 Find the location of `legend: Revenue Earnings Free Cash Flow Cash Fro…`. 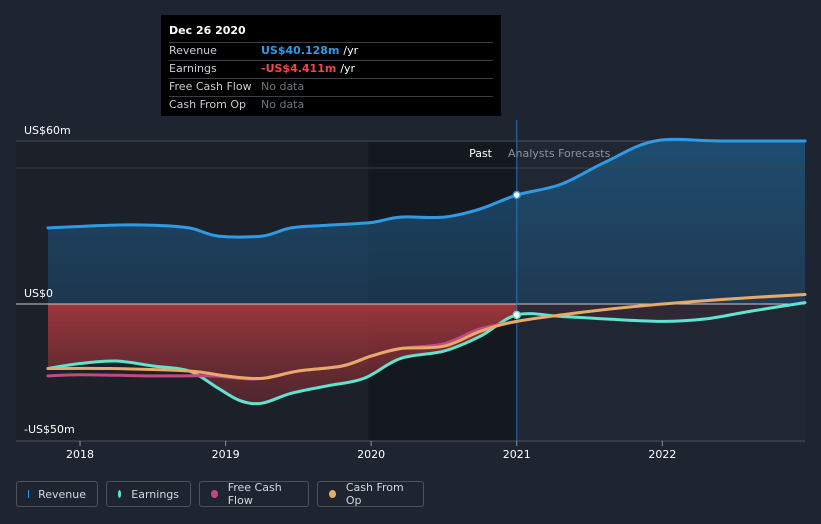

legend: Revenue Earnings Free Cash Flow Cash Fro… is located at coordinates (220, 495).